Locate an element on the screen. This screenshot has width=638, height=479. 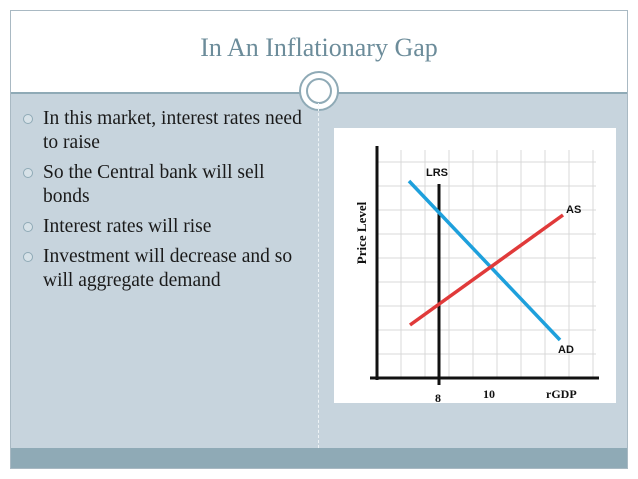
bullet-text: So the Central bank will sell bonds is located at coordinates (154, 184).